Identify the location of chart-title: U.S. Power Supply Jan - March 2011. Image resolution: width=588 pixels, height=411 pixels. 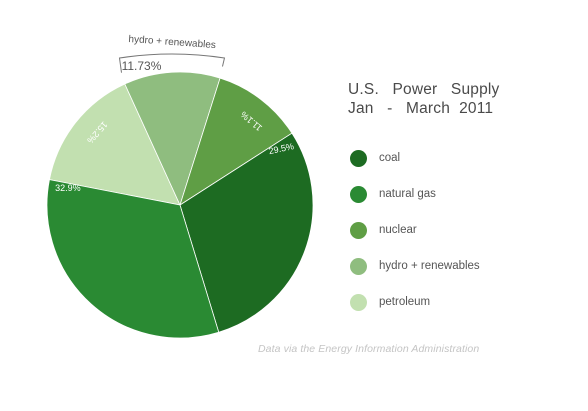
(424, 99).